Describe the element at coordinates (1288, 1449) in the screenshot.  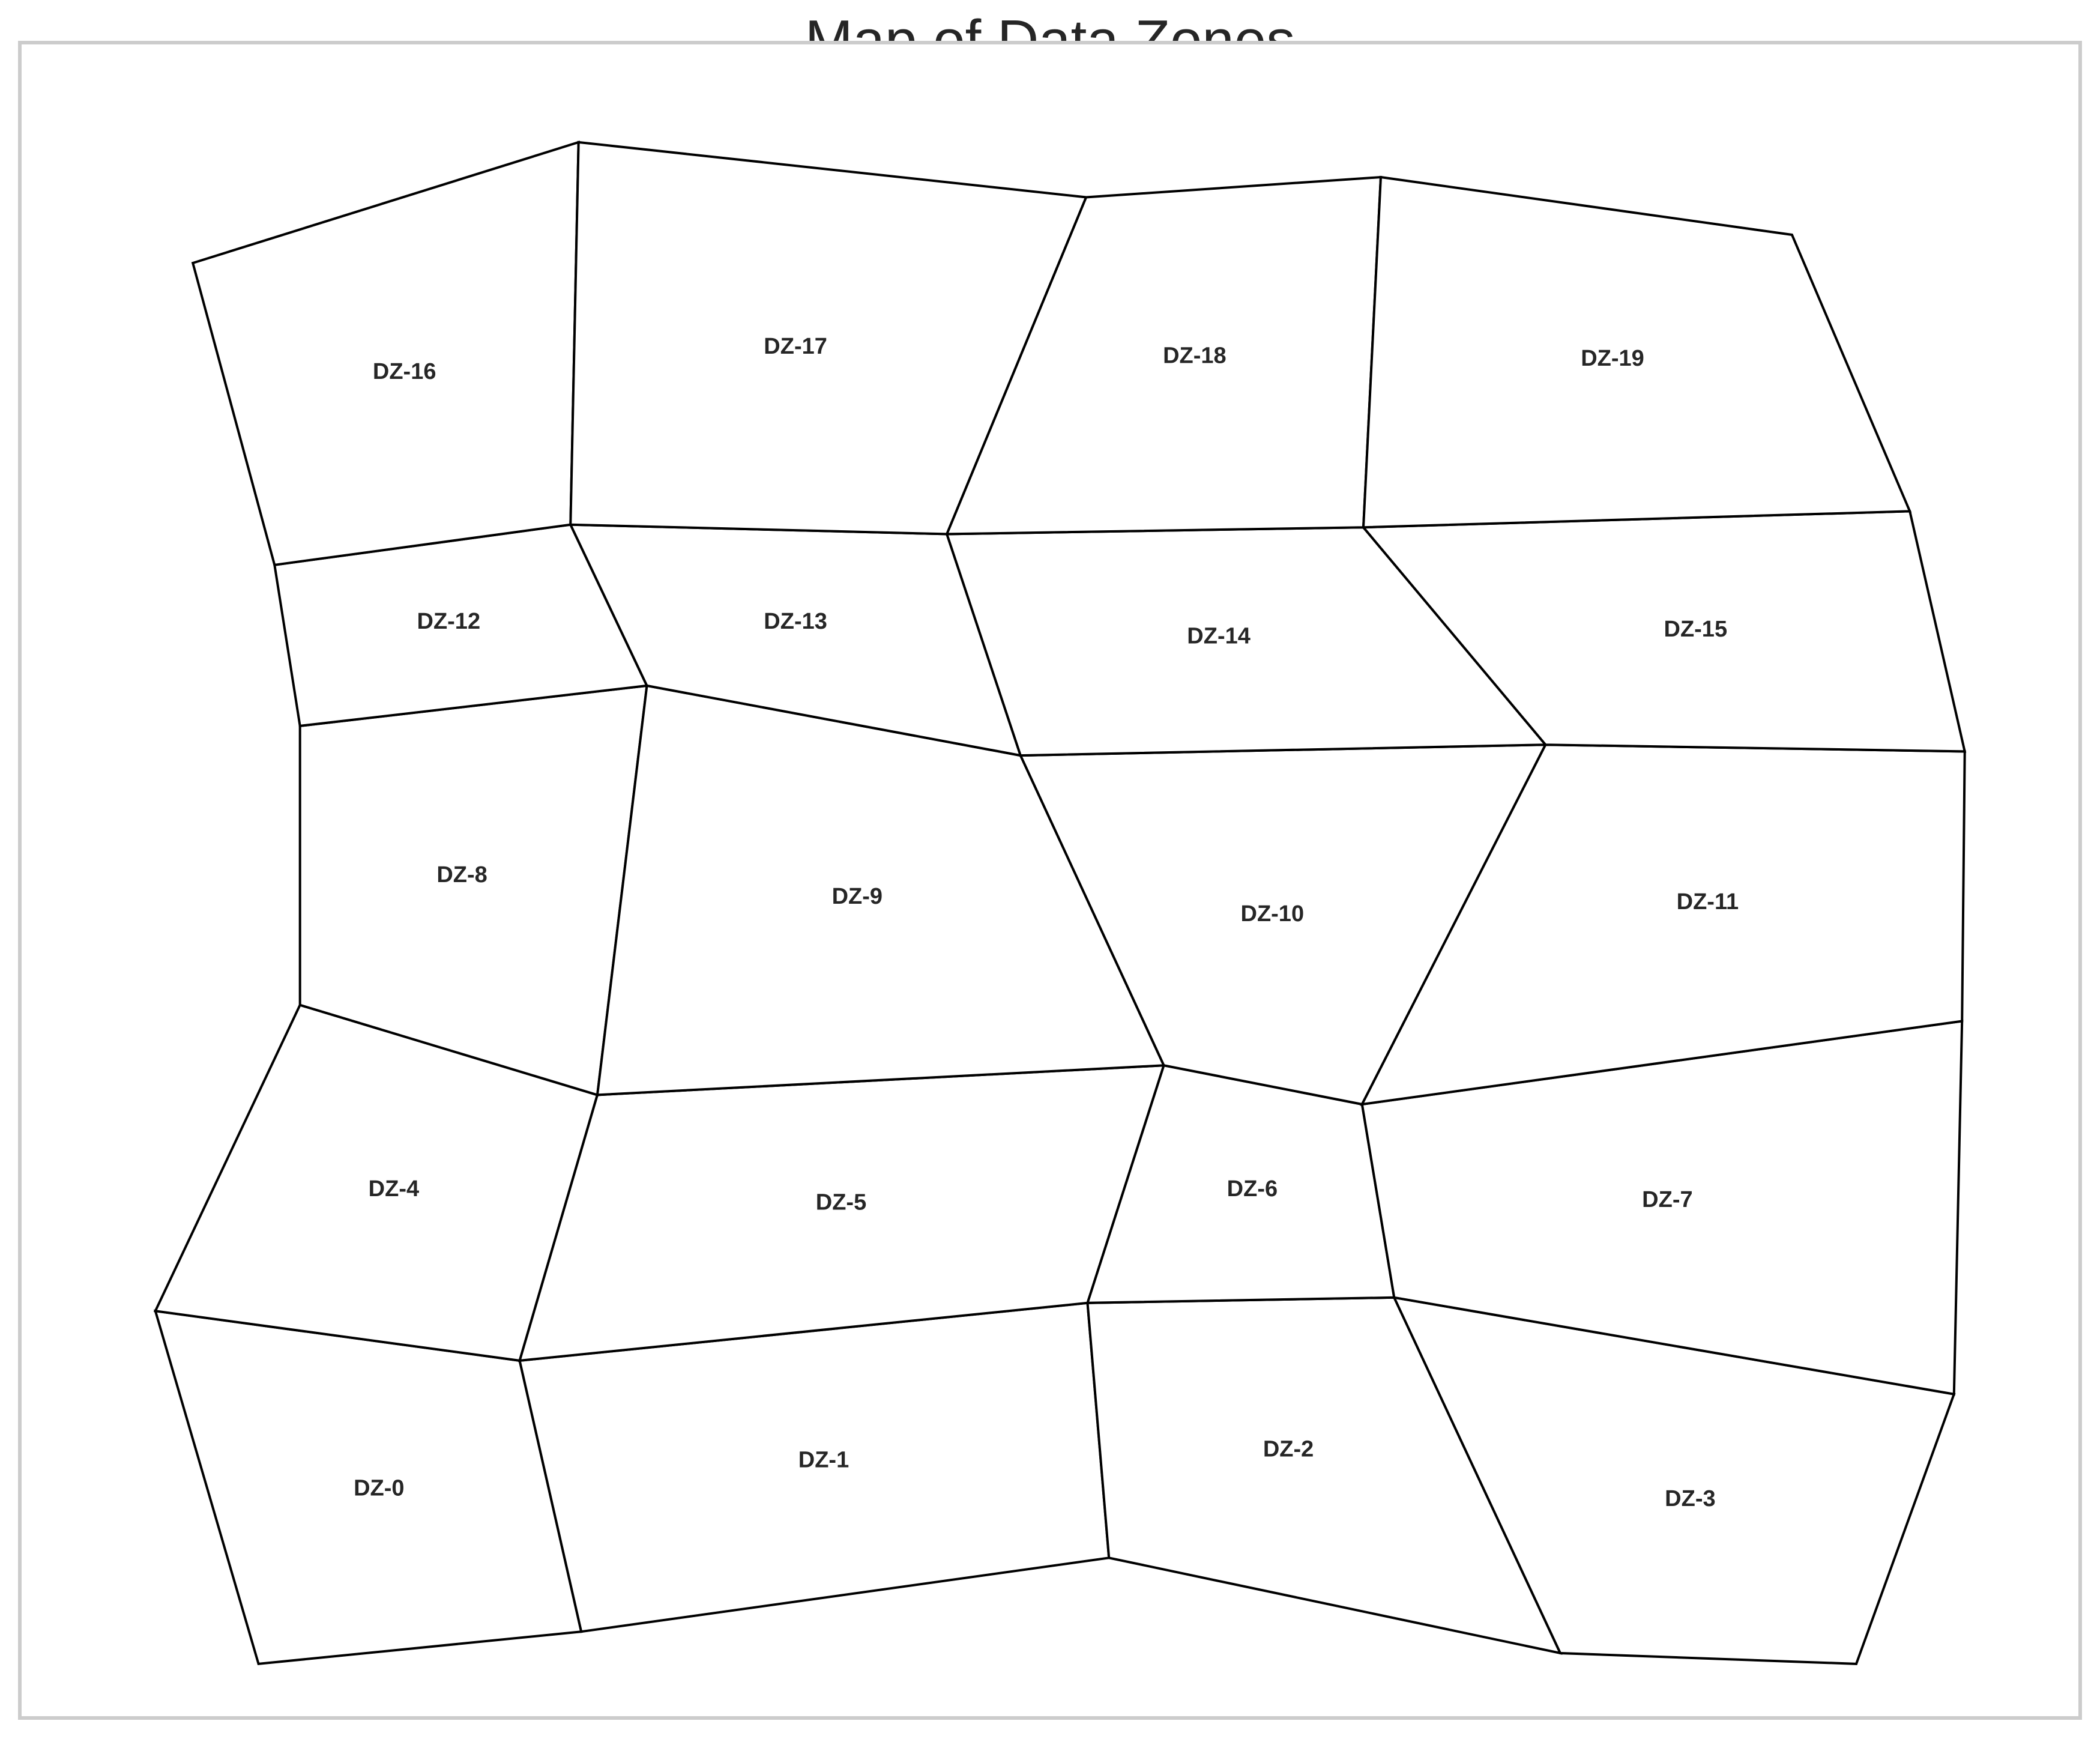
I see `zone-2-label: DZ-2` at that location.